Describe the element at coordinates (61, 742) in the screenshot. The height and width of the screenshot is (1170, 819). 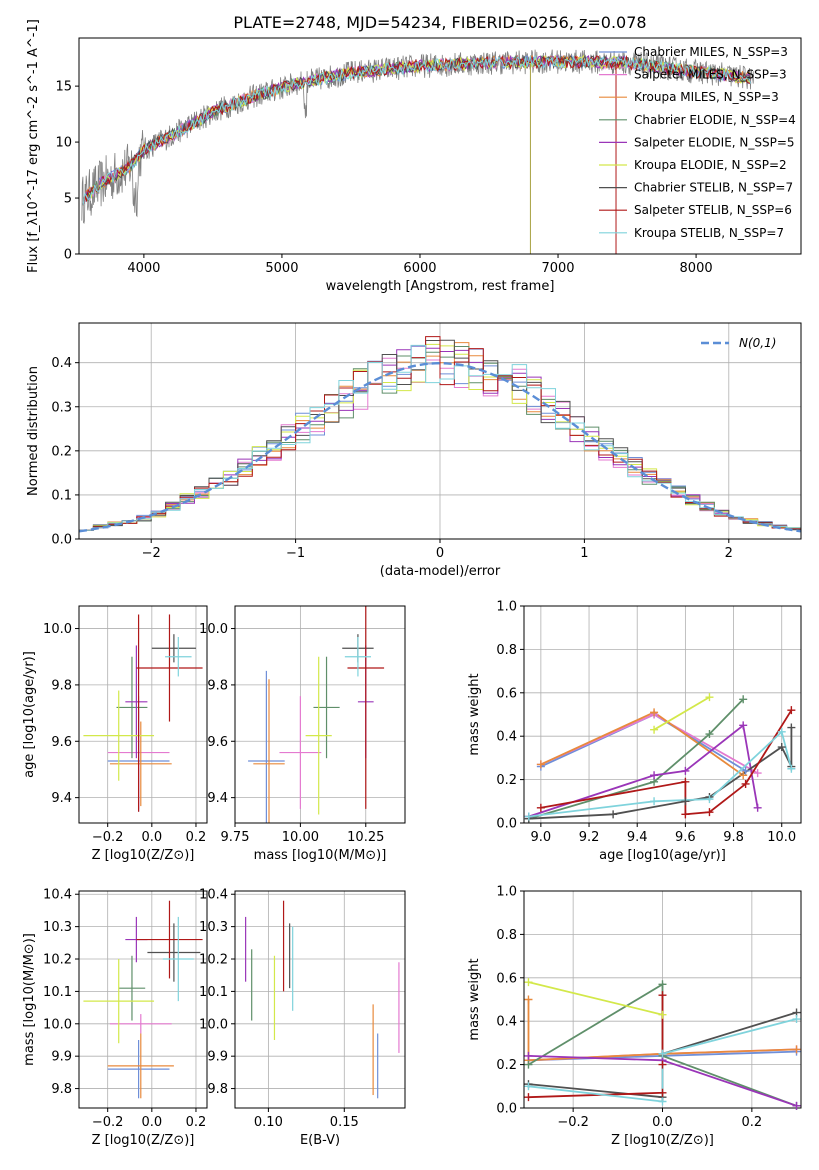
I see `y-tick-label: 9.6` at that location.